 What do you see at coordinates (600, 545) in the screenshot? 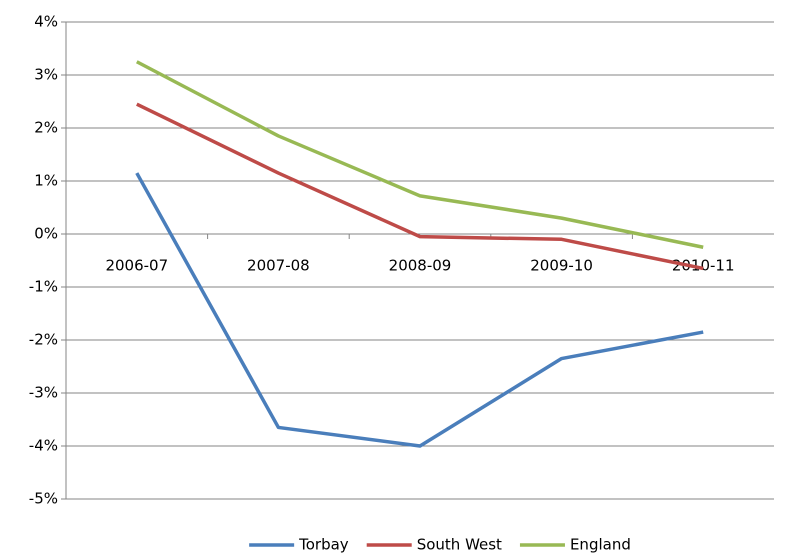
I see `legend-label: England` at bounding box center [600, 545].